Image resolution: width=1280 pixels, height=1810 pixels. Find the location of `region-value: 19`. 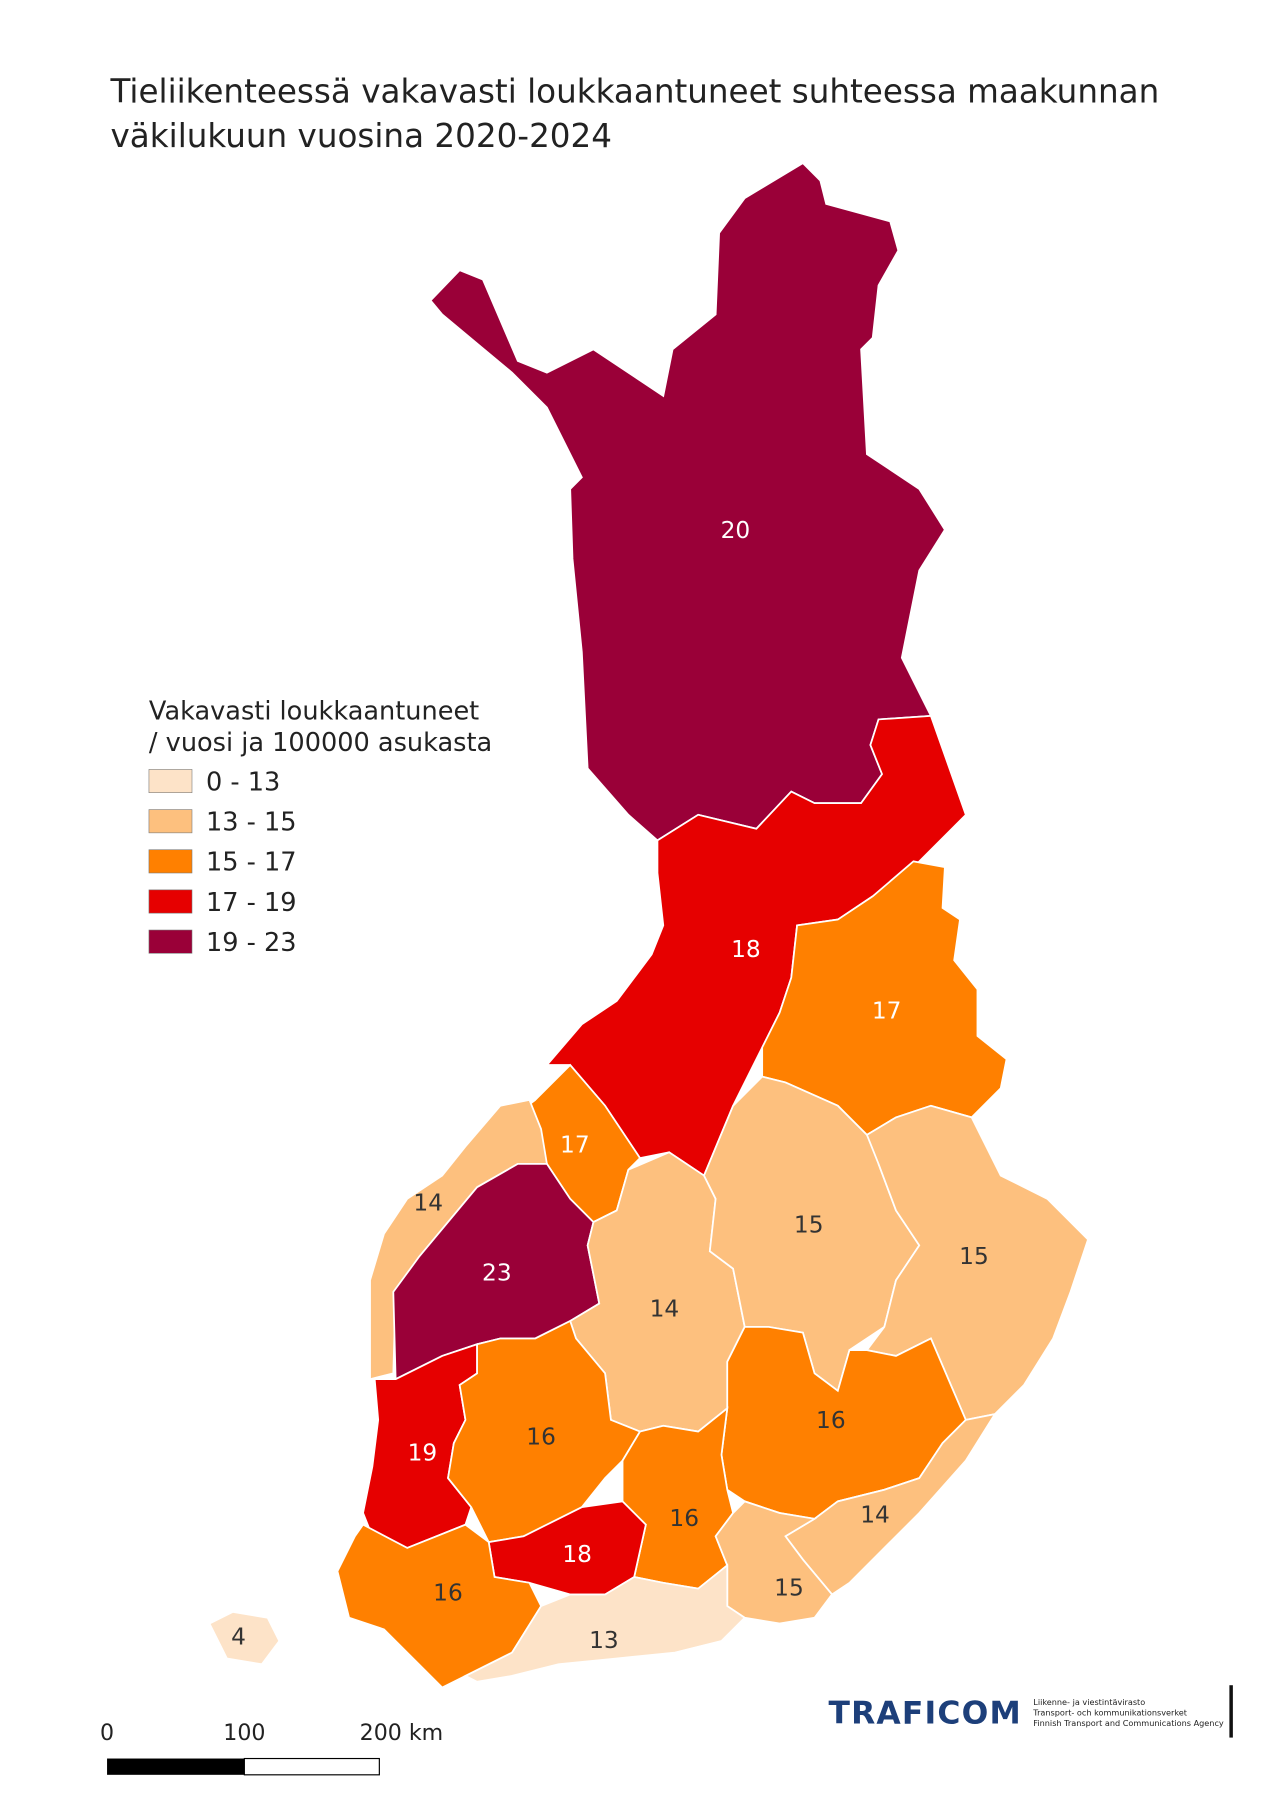

region-value: 19 is located at coordinates (423, 1453).